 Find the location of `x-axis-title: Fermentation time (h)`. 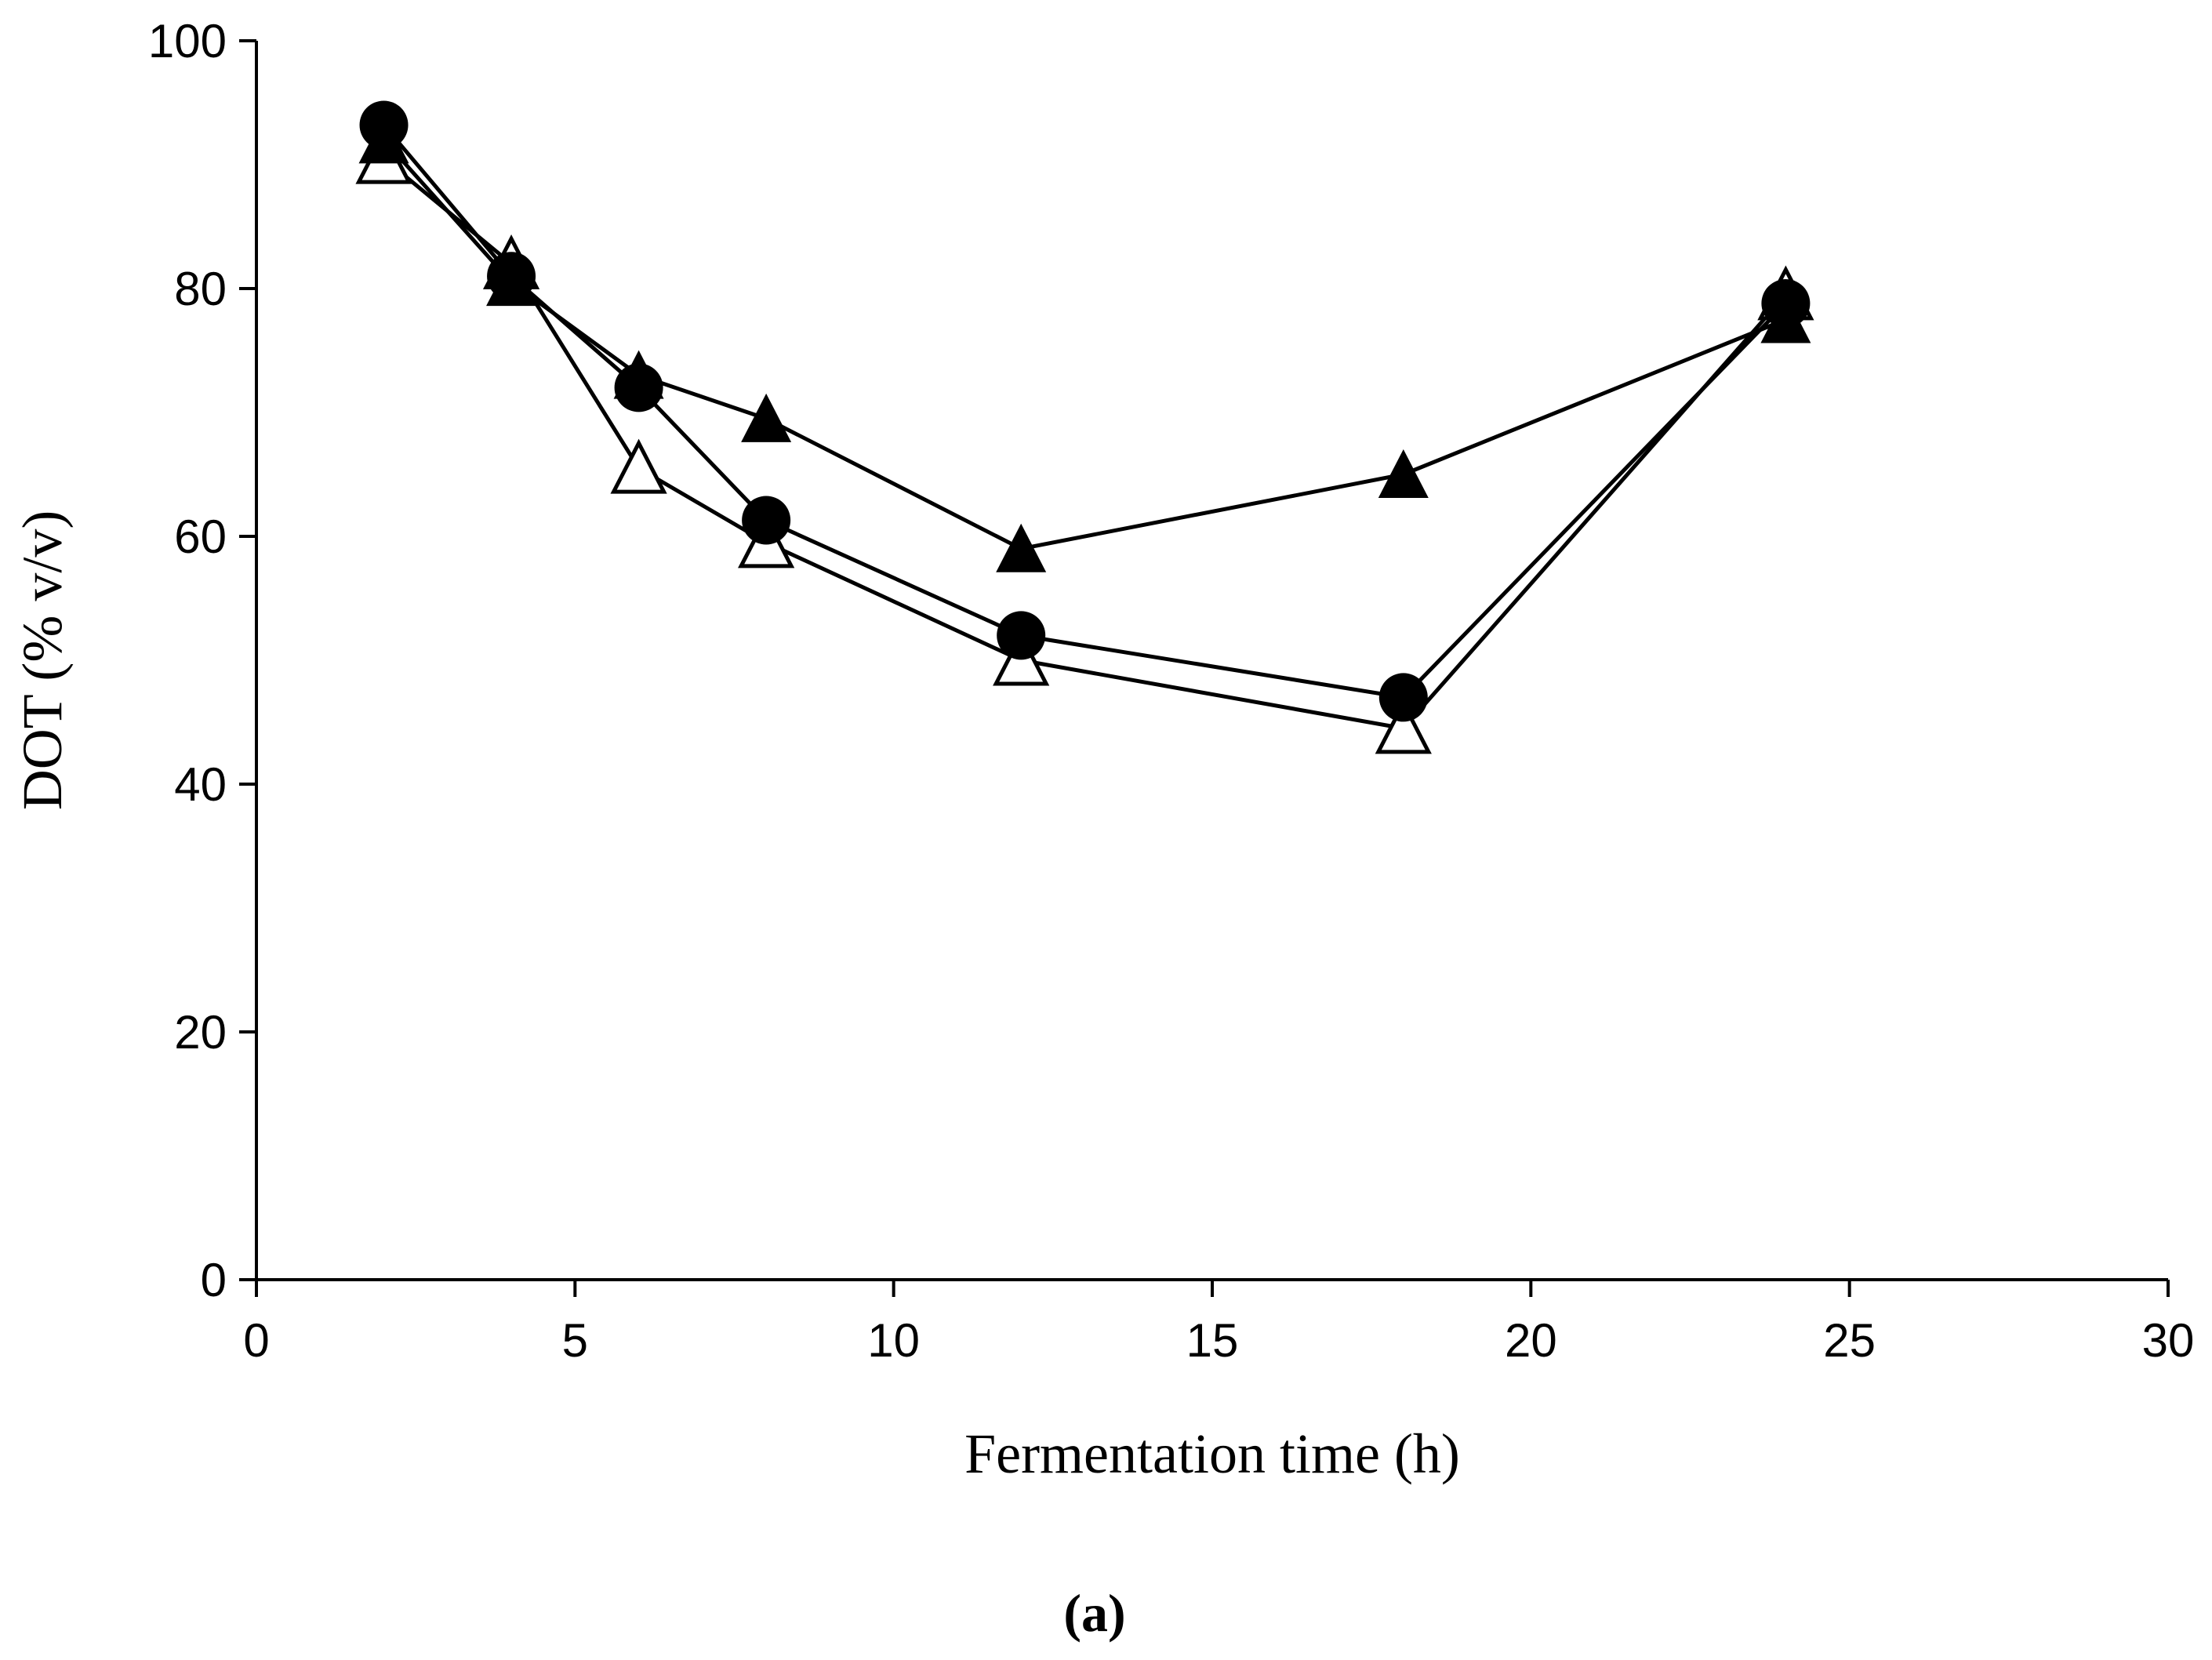

x-axis-title: Fermentation time (h) is located at coordinates (1212, 1453).